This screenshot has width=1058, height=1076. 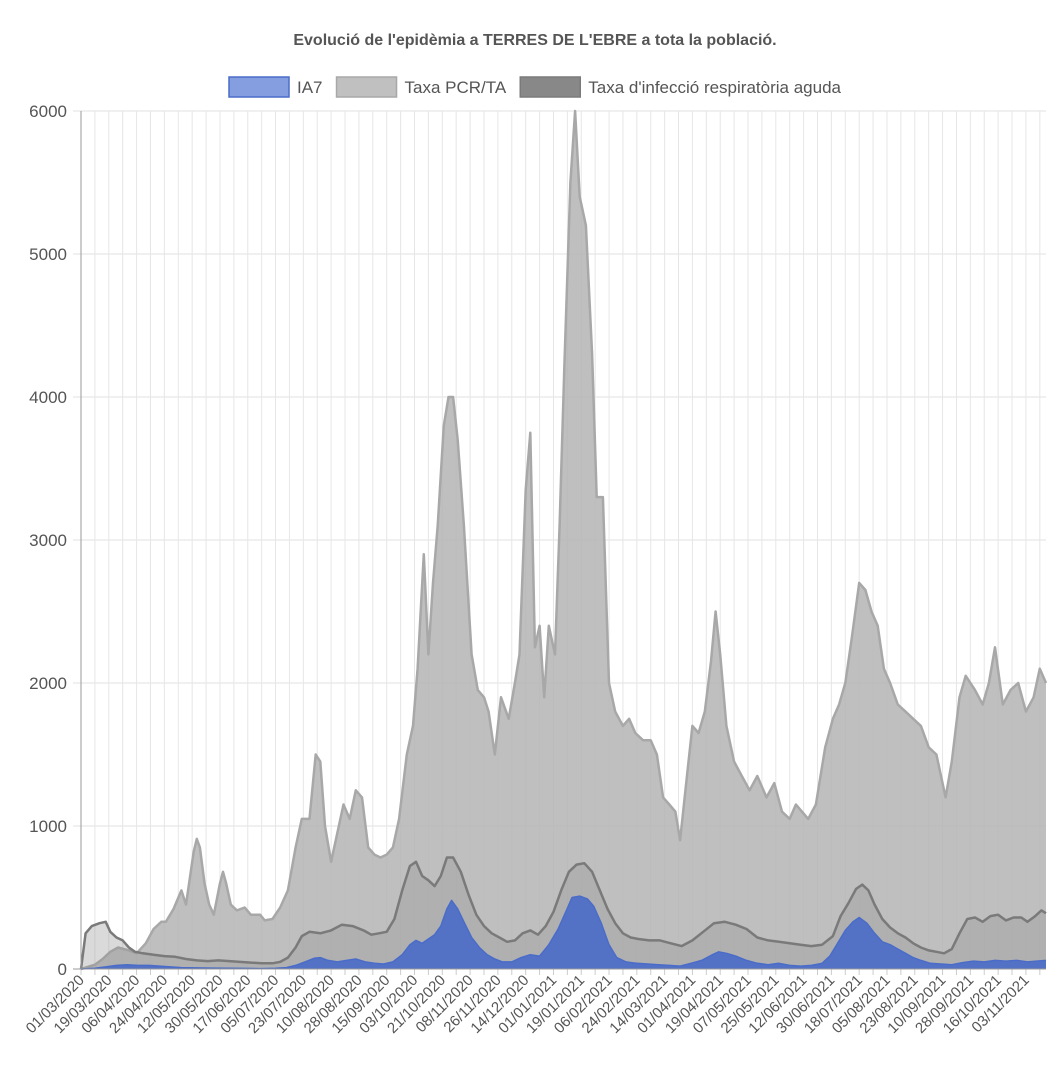 What do you see at coordinates (48, 397) in the screenshot?
I see `y-tick-label: 4000` at bounding box center [48, 397].